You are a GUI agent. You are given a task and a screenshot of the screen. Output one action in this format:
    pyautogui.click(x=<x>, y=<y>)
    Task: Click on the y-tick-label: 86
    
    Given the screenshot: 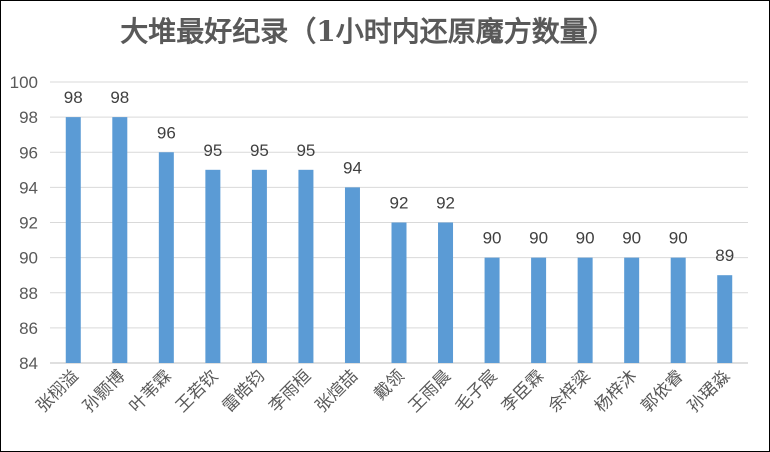 What is the action you would take?
    pyautogui.click(x=28, y=328)
    